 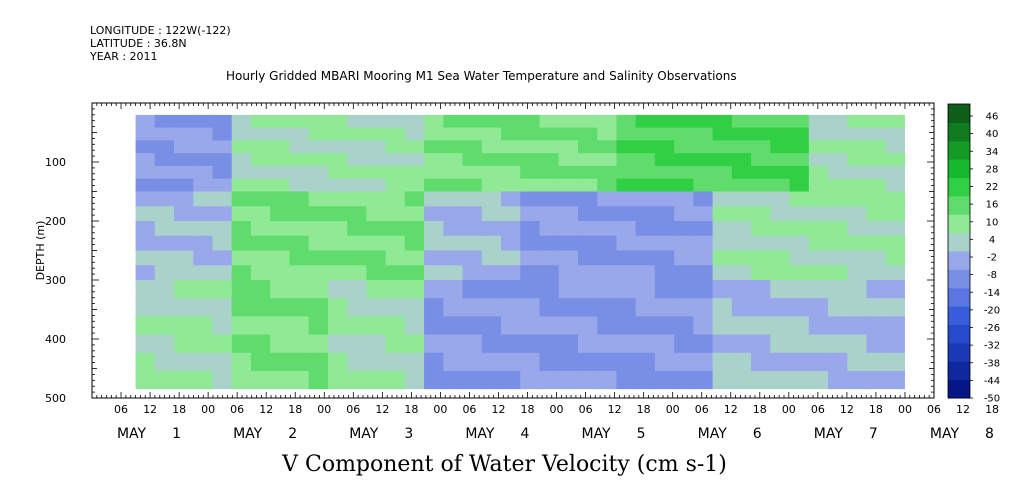 What do you see at coordinates (440, 409) in the screenshot?
I see `x-hour-label: 00` at bounding box center [440, 409].